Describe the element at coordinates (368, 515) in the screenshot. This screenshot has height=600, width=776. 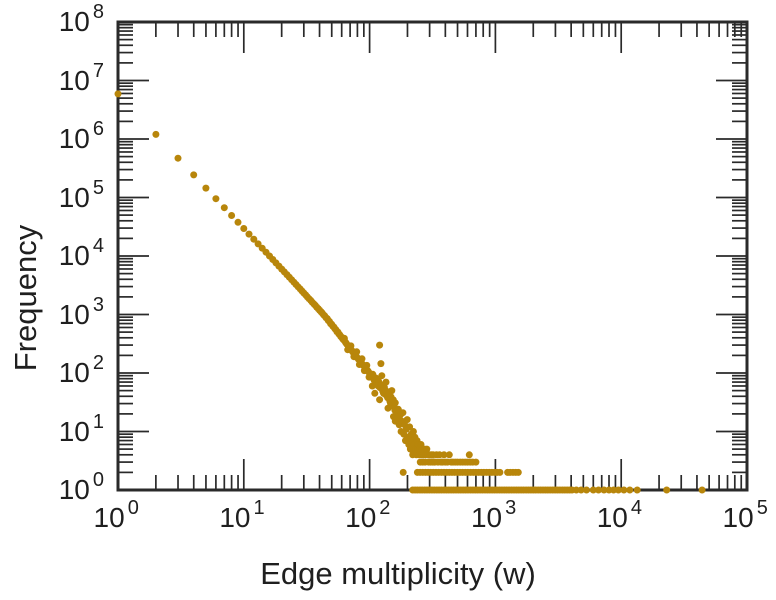
I see `x-tick-label: 10 2` at that location.